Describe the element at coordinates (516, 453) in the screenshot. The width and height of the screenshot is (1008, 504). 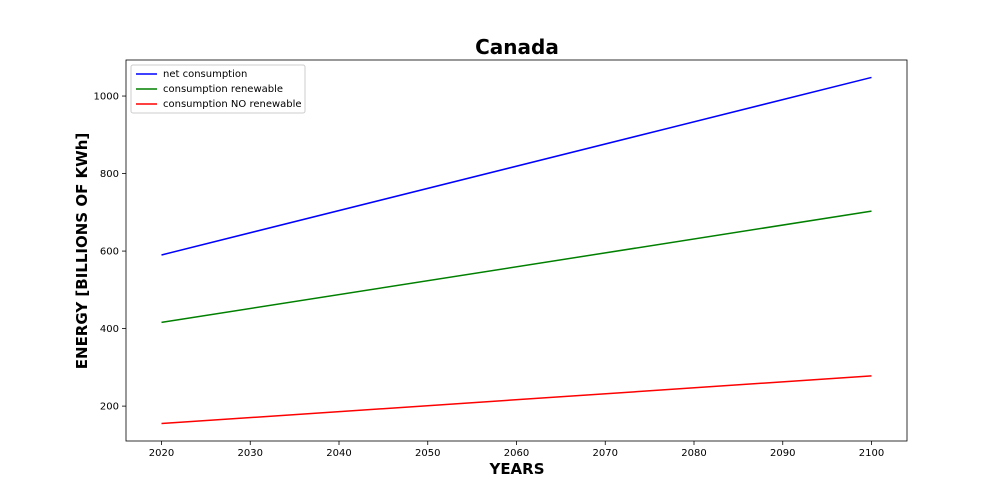
I see `x-tick-label: 2060` at that location.